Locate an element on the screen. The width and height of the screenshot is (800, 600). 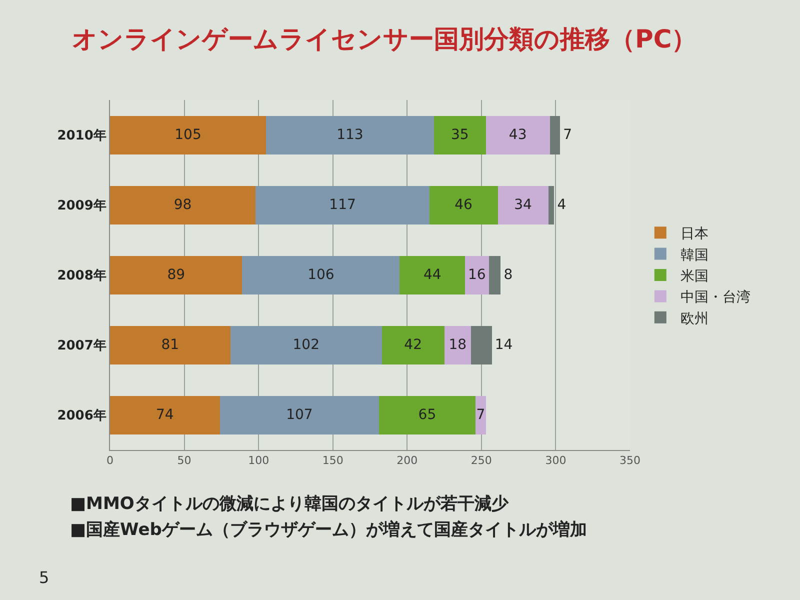
data-label: 14 is located at coordinates (503, 345).